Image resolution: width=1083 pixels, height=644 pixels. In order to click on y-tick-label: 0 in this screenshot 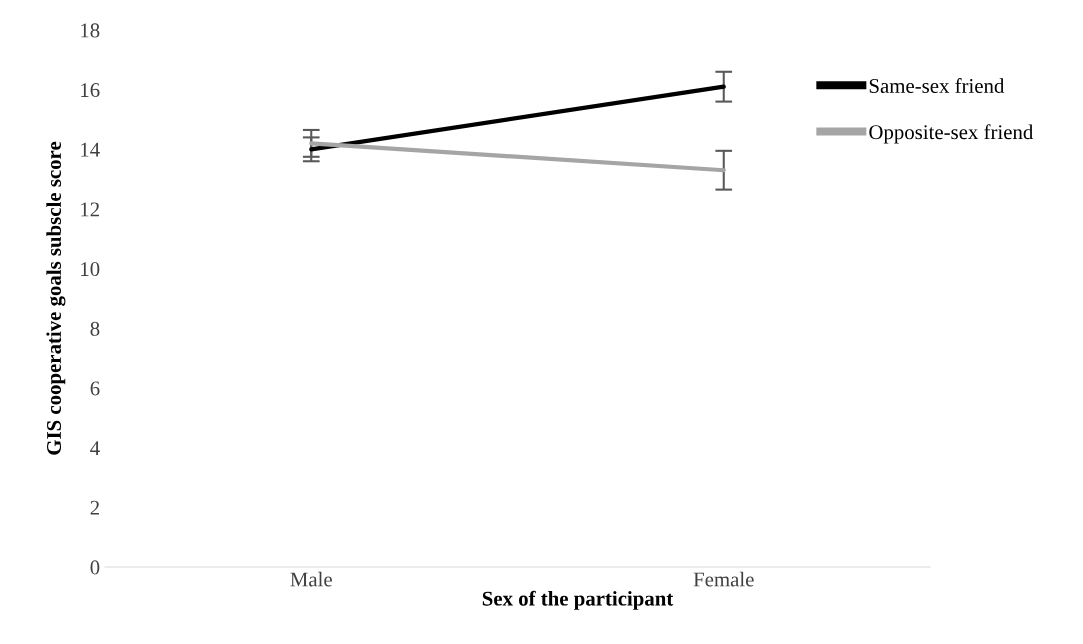, I will do `click(95, 567)`.